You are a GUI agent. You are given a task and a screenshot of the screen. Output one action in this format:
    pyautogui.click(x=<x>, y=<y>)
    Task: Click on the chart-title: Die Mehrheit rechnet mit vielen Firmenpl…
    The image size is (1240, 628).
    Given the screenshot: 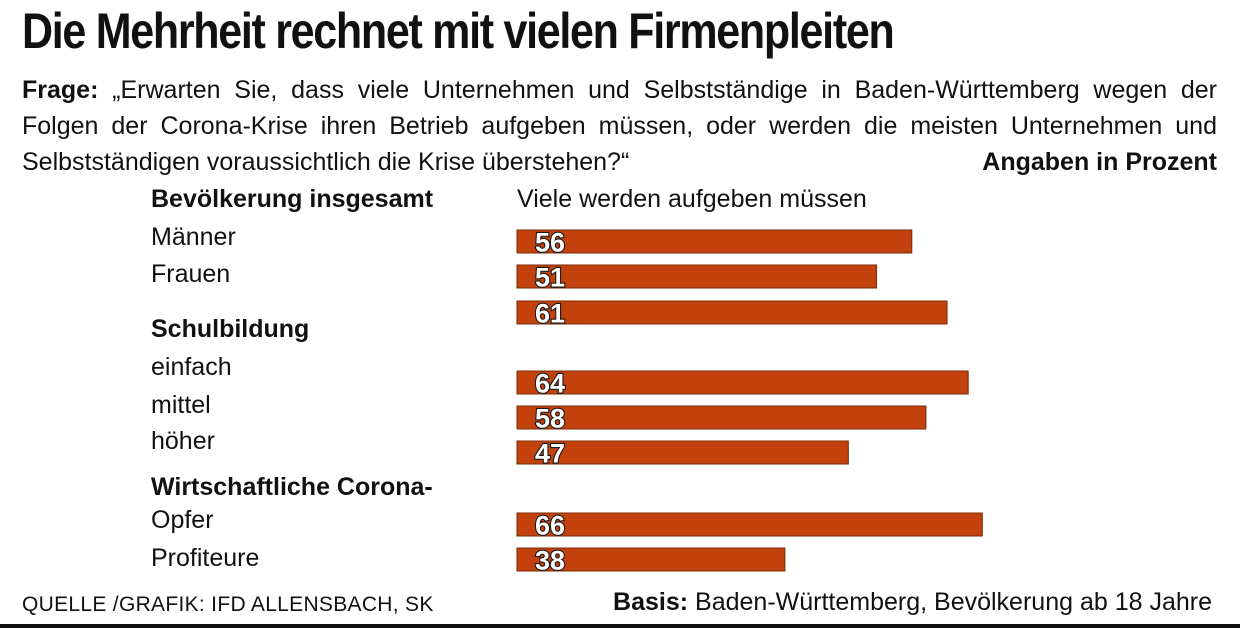 What is the action you would take?
    pyautogui.click(x=458, y=31)
    